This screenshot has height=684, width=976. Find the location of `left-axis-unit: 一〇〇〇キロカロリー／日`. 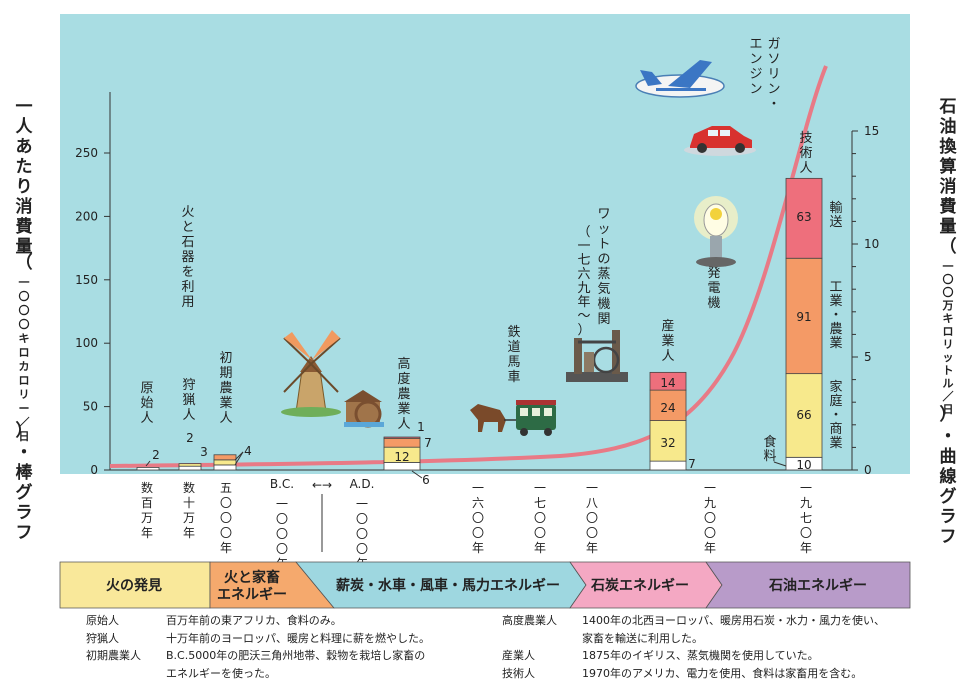

left-axis-unit: 一〇〇〇キロカロリー／日 is located at coordinates (24, 359).